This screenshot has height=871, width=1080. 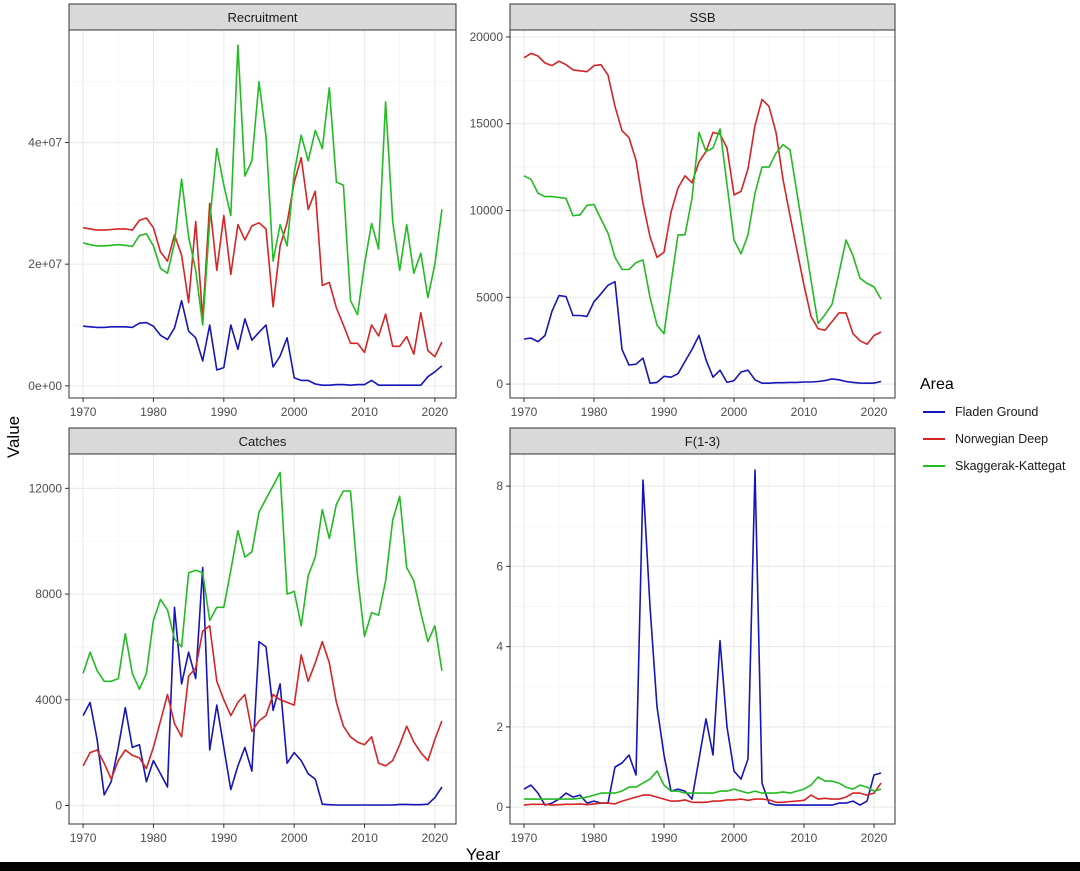 I want to click on panel-title: SSB, so click(x=702, y=17).